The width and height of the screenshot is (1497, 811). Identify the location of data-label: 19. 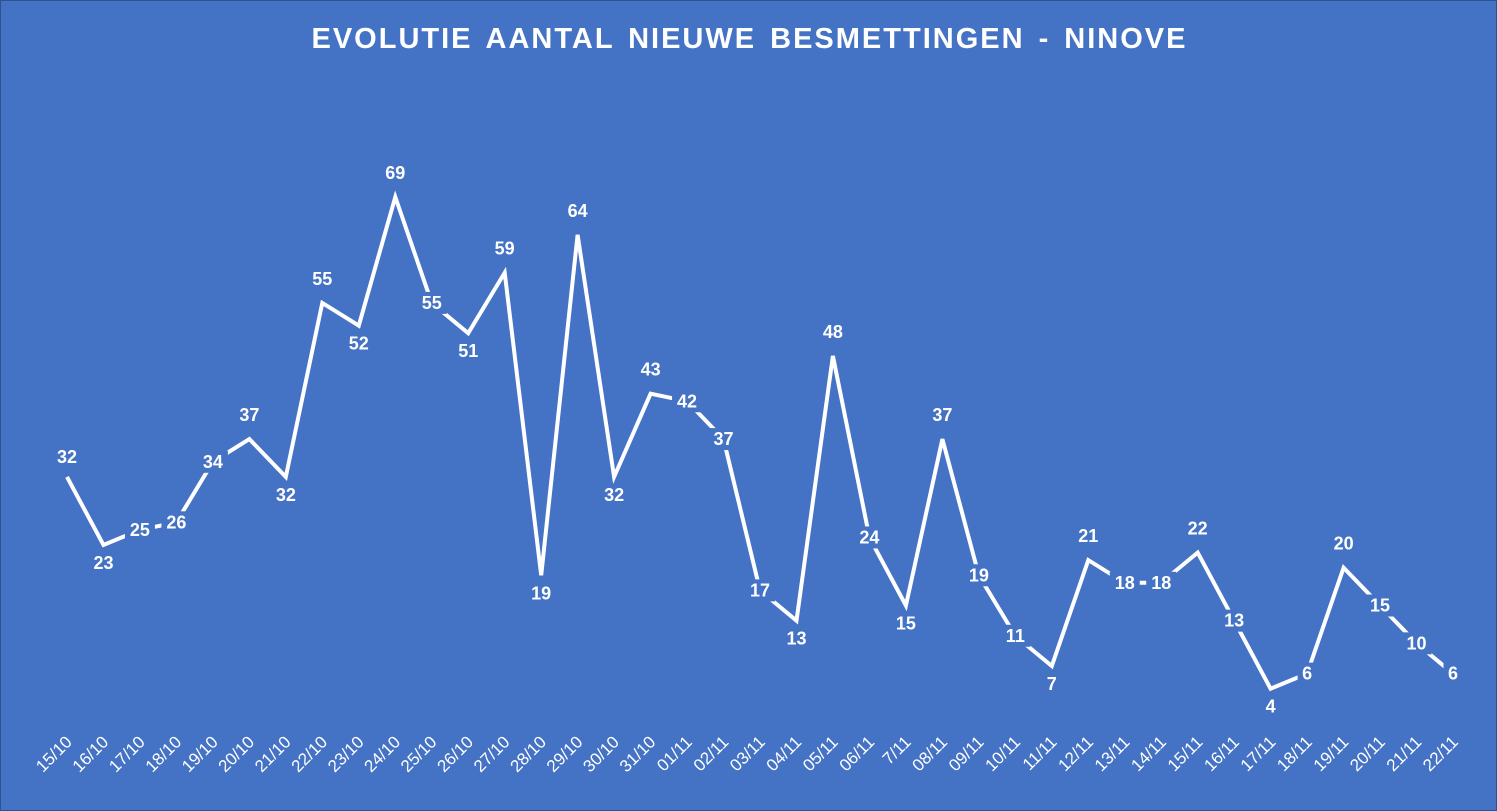
(979, 575).